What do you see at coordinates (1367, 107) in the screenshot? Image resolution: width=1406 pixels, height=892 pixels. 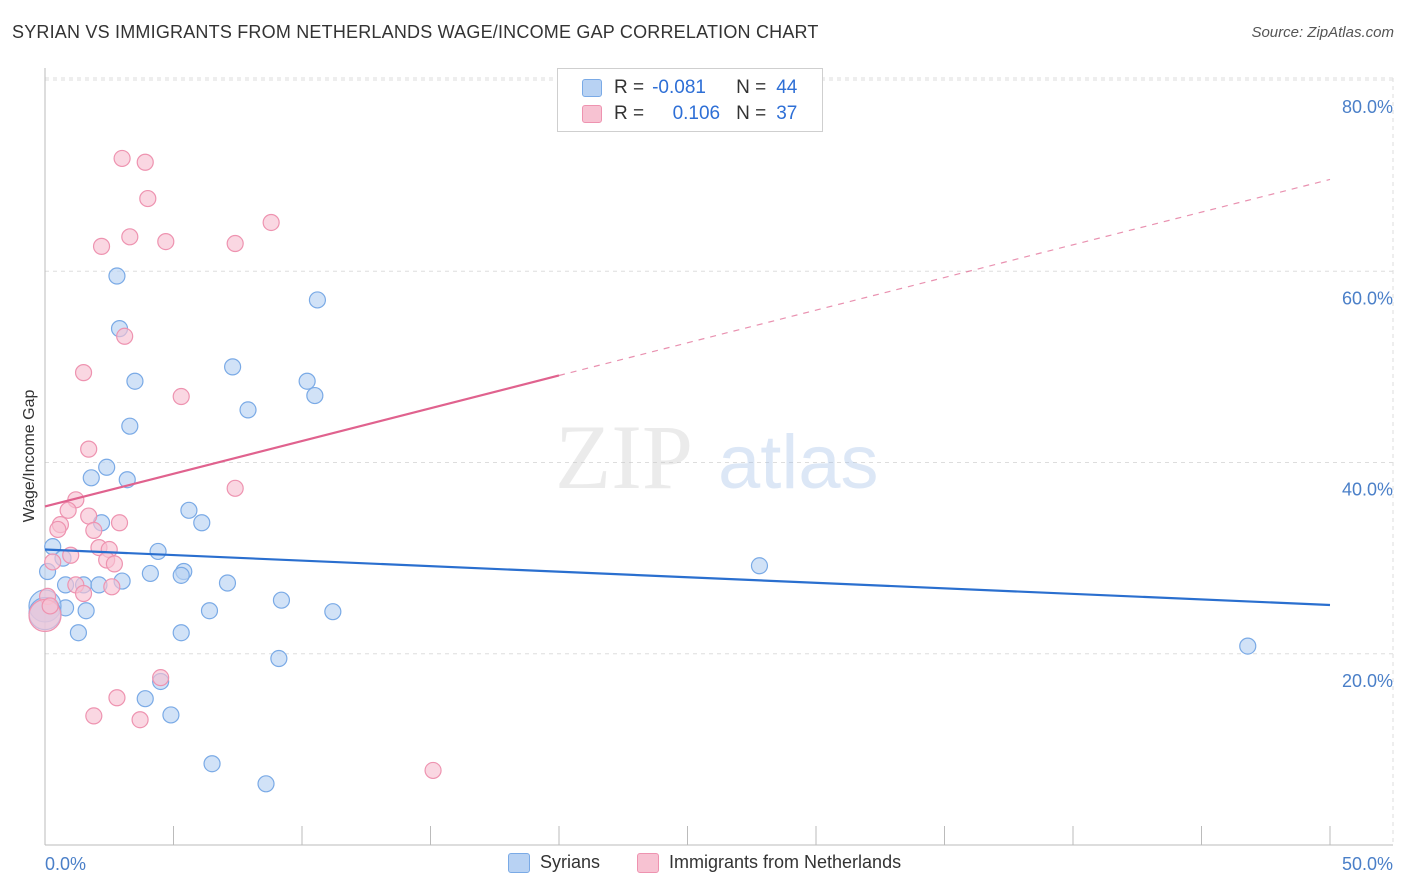 I see `y-tick-label: 80.0%` at bounding box center [1367, 107].